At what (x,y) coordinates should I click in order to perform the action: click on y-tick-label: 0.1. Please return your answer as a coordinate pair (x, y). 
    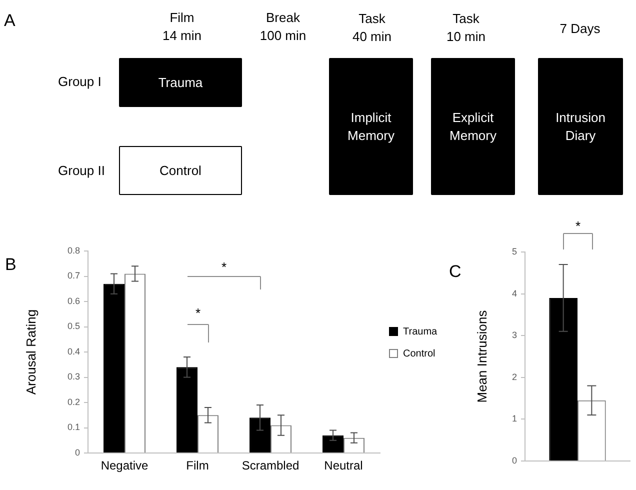
    Looking at the image, I should click on (73, 427).